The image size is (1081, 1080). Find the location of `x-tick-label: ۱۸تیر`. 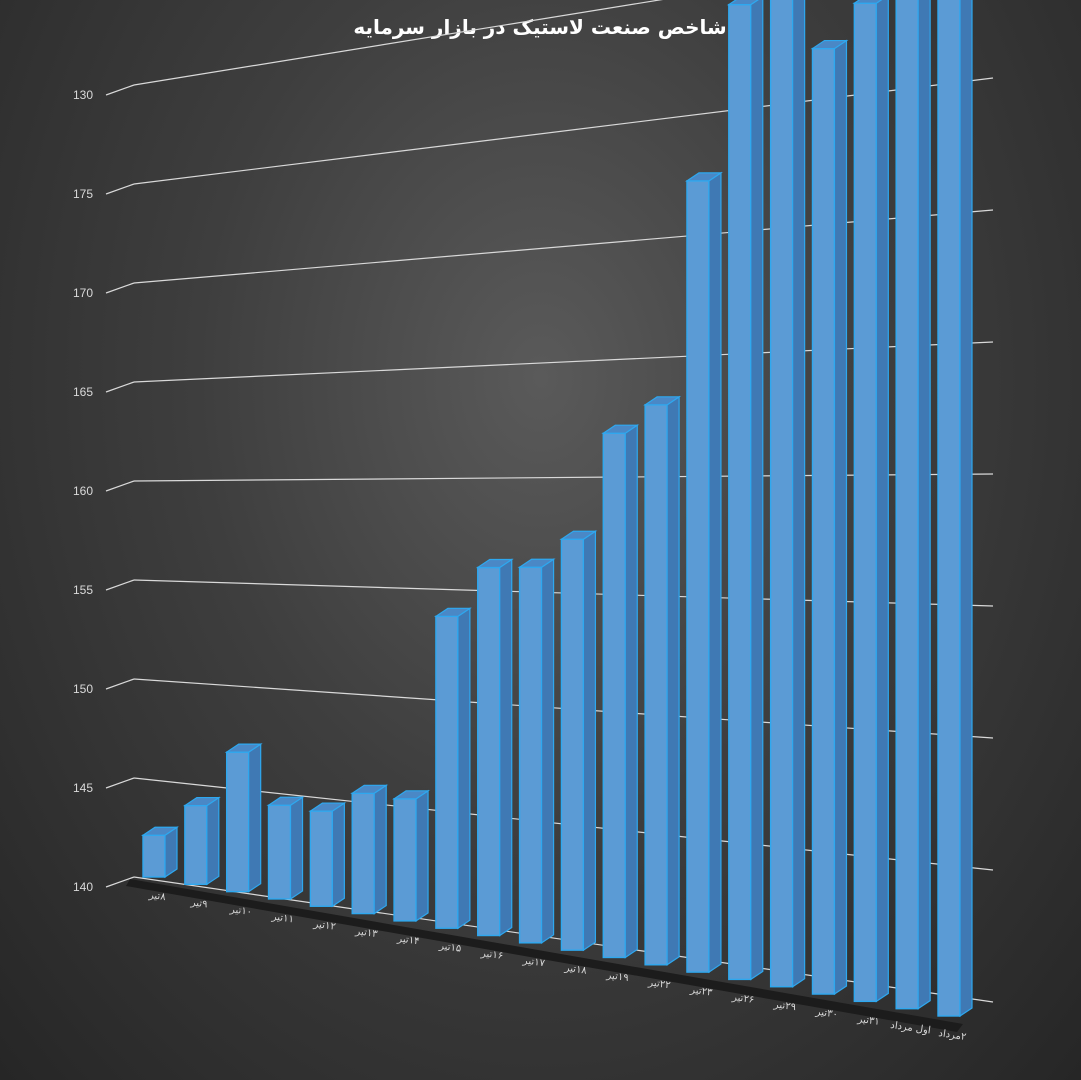

x-tick-label: ۱۸تیر is located at coordinates (575, 970).